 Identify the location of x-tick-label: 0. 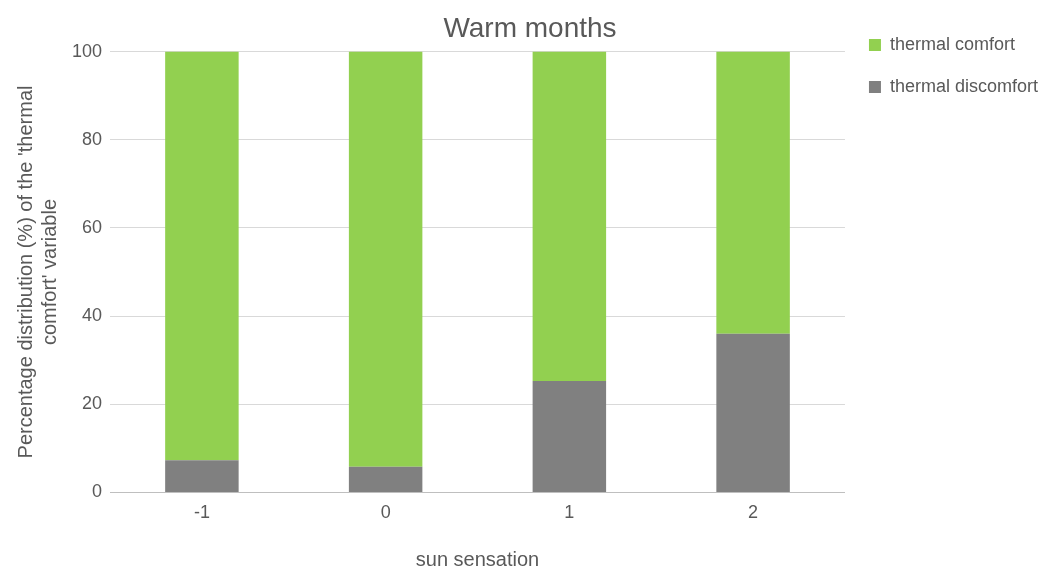
(385, 512).